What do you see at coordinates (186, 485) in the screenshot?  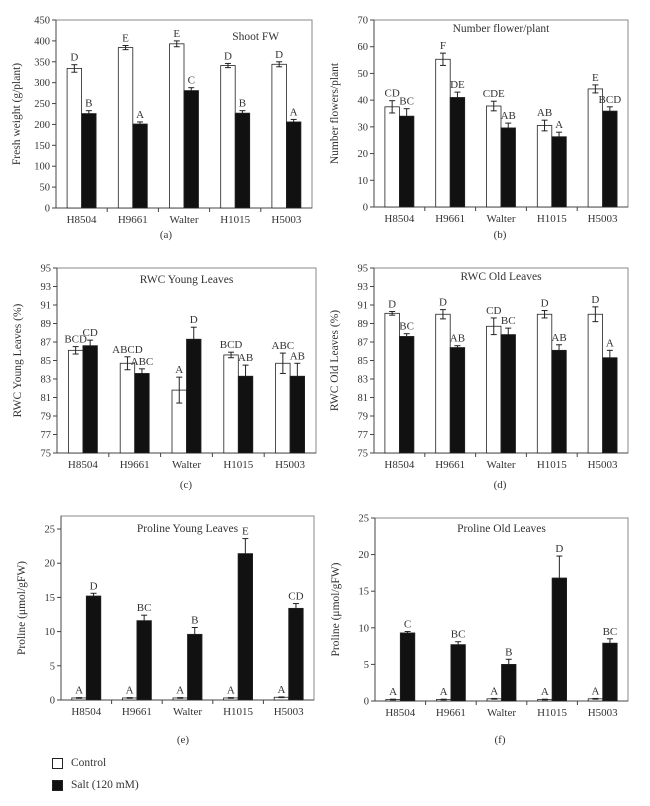 I see `panel-caption: (c)` at bounding box center [186, 485].